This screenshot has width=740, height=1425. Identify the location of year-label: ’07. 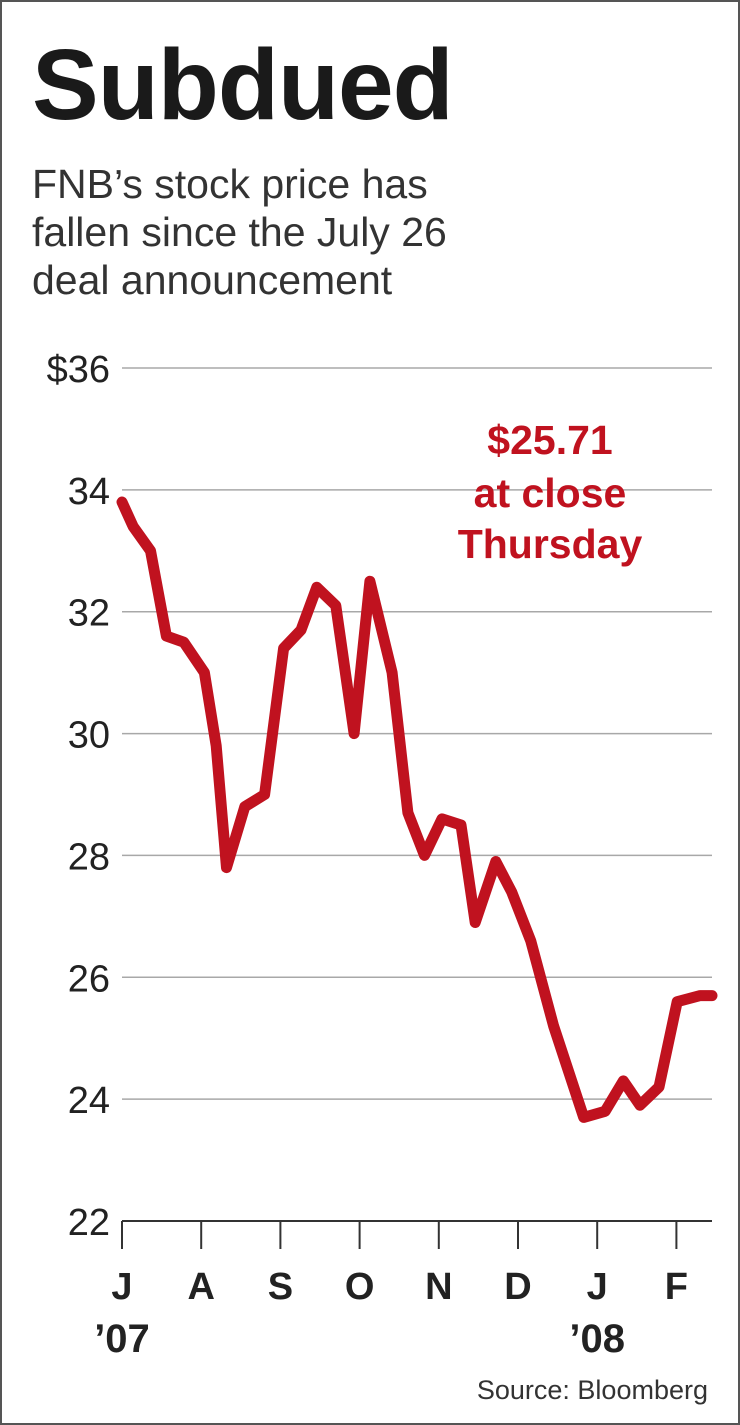
(122, 1339).